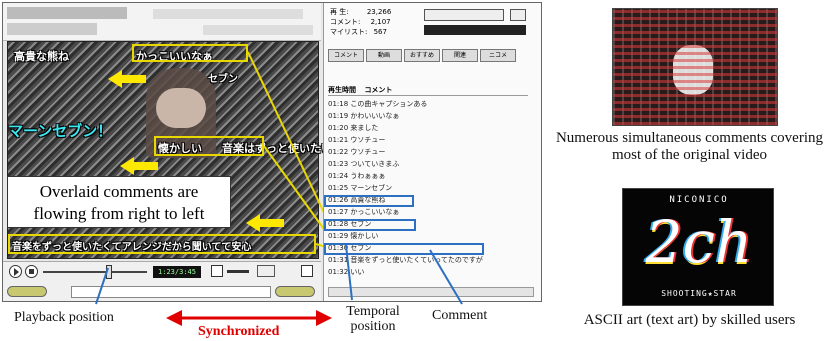  Describe the element at coordinates (95, 272) in the screenshot. I see `seek-bar` at that location.